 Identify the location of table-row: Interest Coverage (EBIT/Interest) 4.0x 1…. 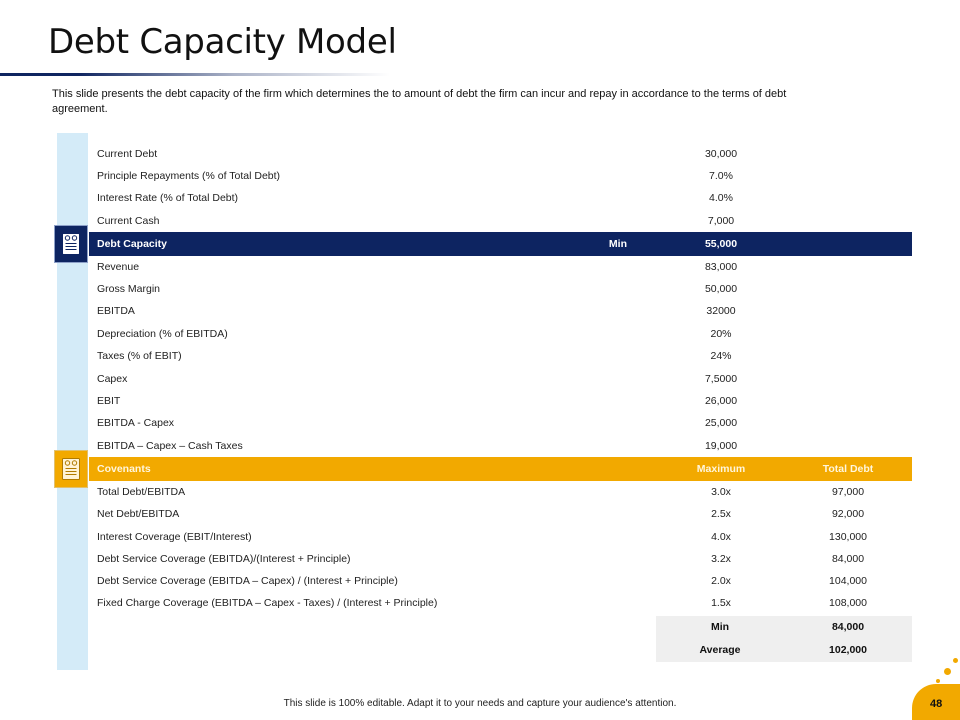
(500, 537).